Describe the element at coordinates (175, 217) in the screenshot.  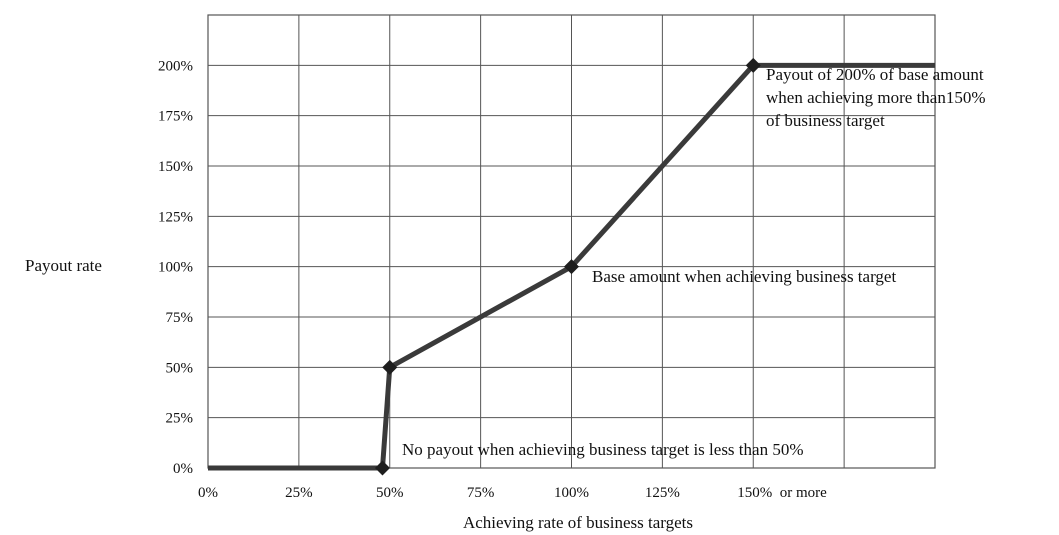
I see `y-tick-label: 125%` at that location.